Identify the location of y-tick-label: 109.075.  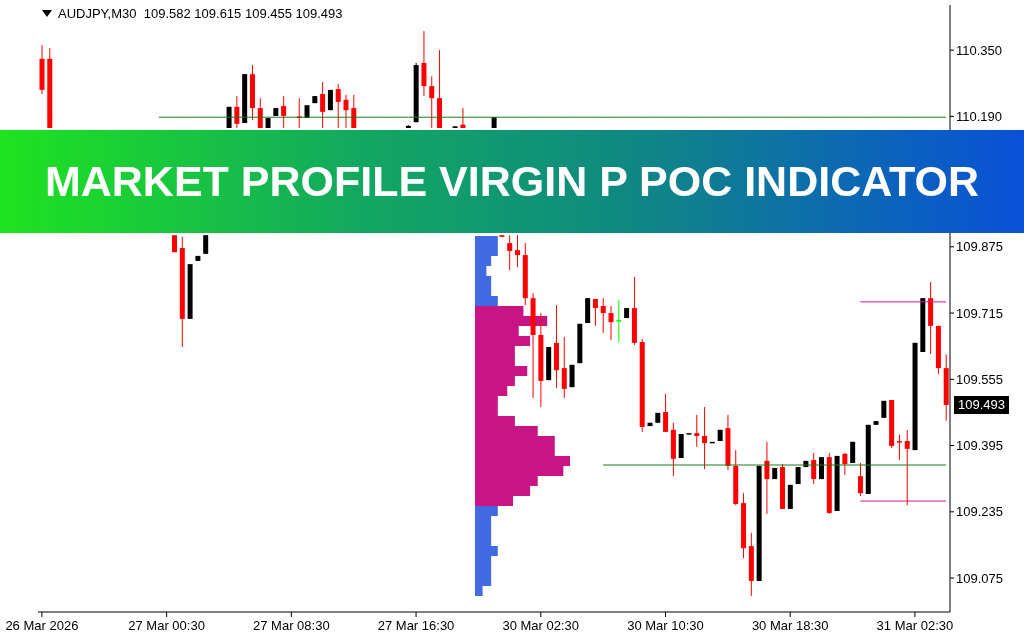
(979, 578).